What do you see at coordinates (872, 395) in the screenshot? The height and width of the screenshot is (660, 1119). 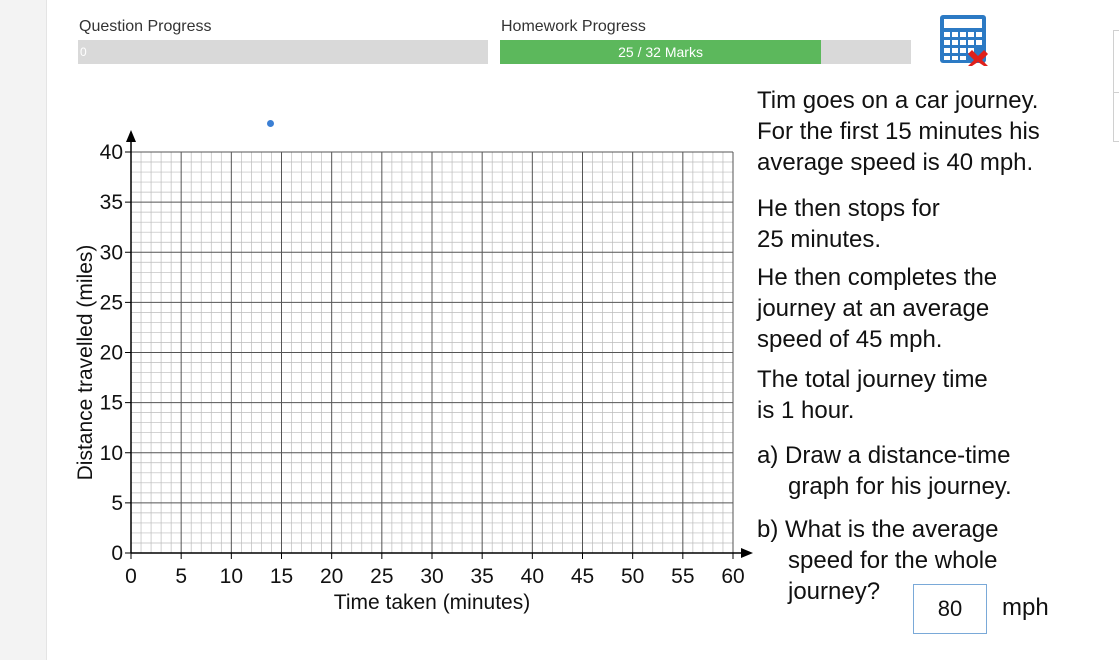 I see `question-total: The total journey time is 1 hour.` at bounding box center [872, 395].